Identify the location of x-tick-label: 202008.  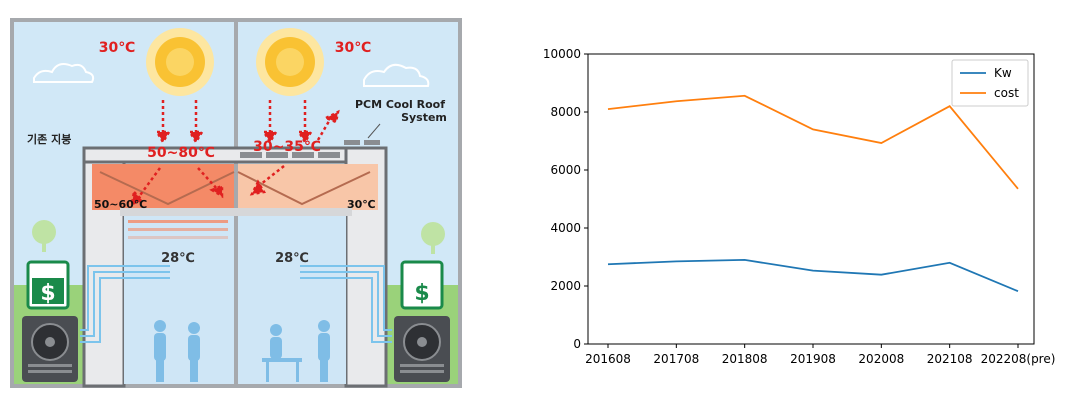
(881, 359).